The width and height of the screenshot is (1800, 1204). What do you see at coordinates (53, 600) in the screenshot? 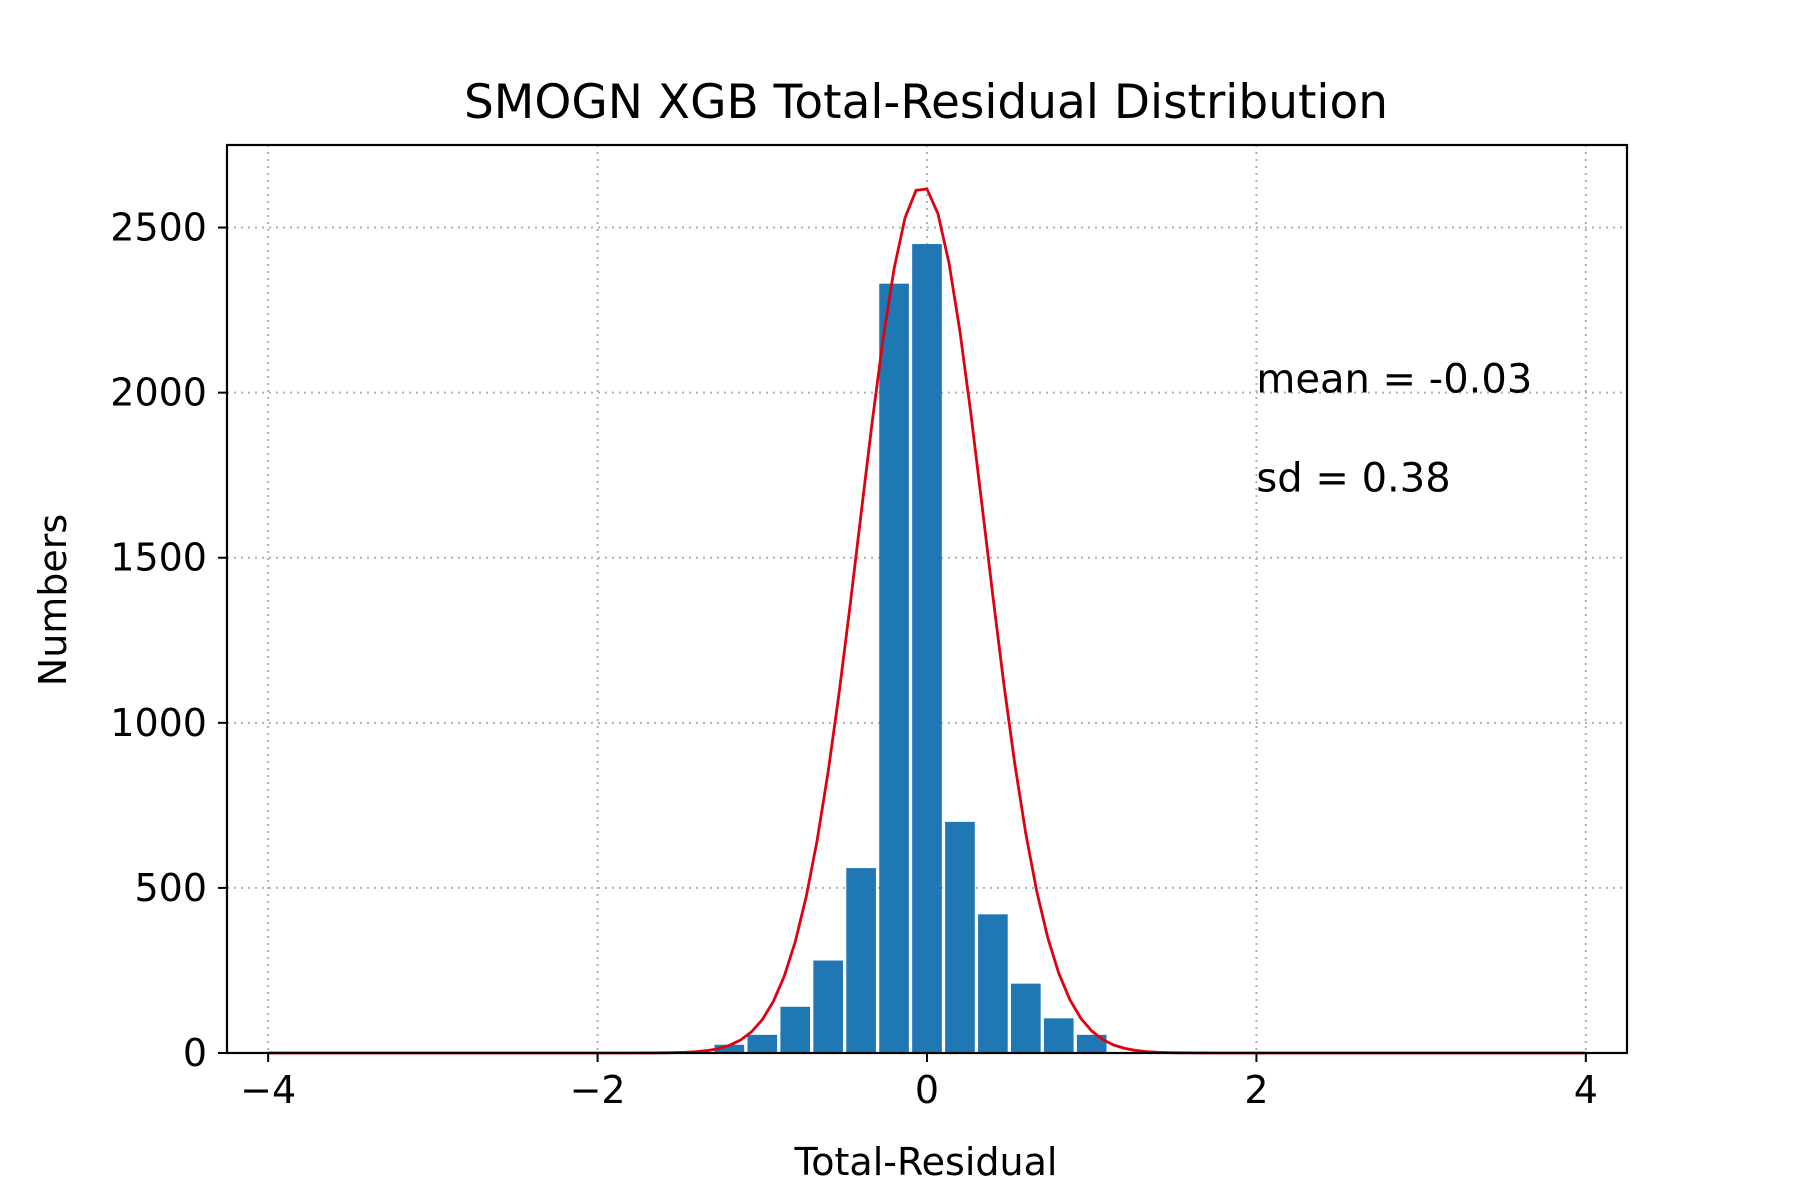
I see `y-axis-label: Numbers` at bounding box center [53, 600].